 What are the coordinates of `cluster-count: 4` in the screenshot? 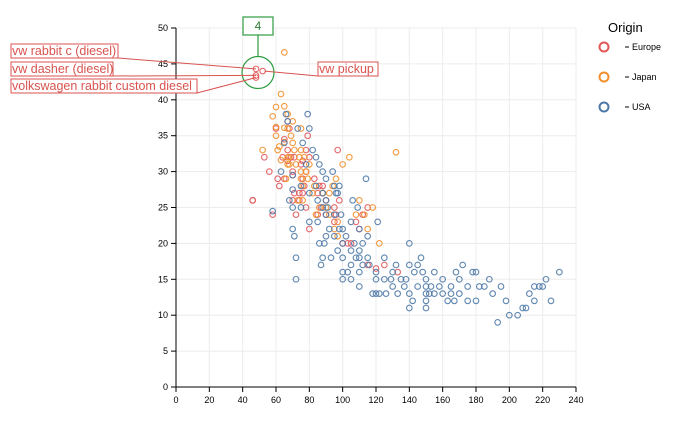 It's located at (258, 26).